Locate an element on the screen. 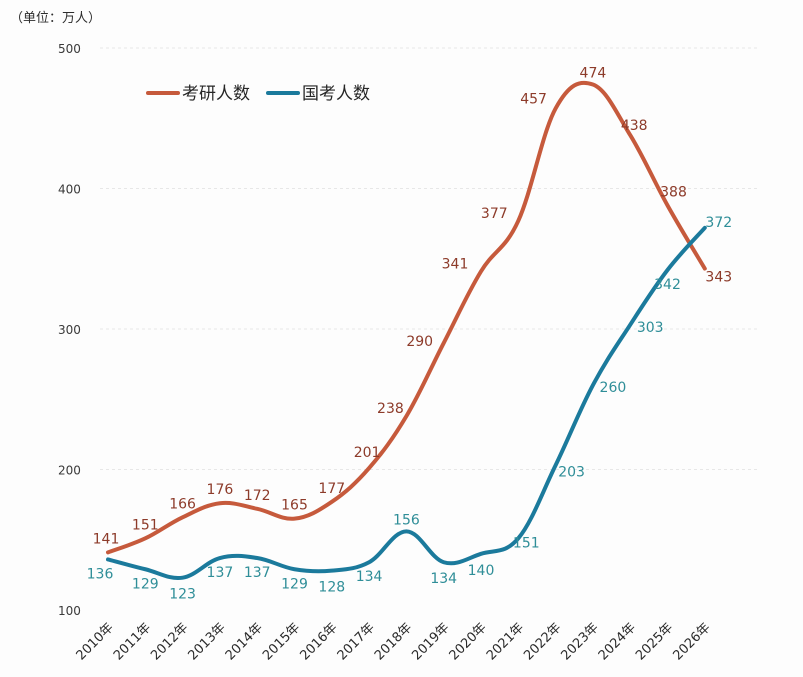 The image size is (803, 677). data-label: 388 is located at coordinates (673, 192).